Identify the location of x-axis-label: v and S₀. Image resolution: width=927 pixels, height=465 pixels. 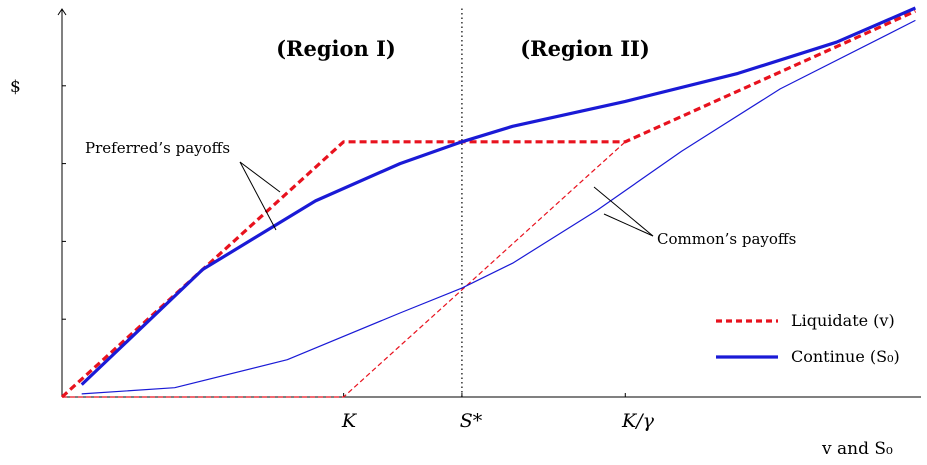
(857, 449).